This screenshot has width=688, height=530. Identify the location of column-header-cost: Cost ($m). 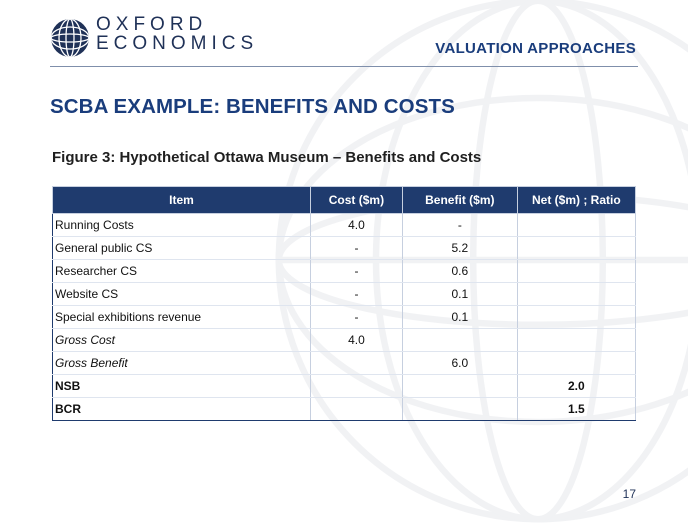
(356, 200).